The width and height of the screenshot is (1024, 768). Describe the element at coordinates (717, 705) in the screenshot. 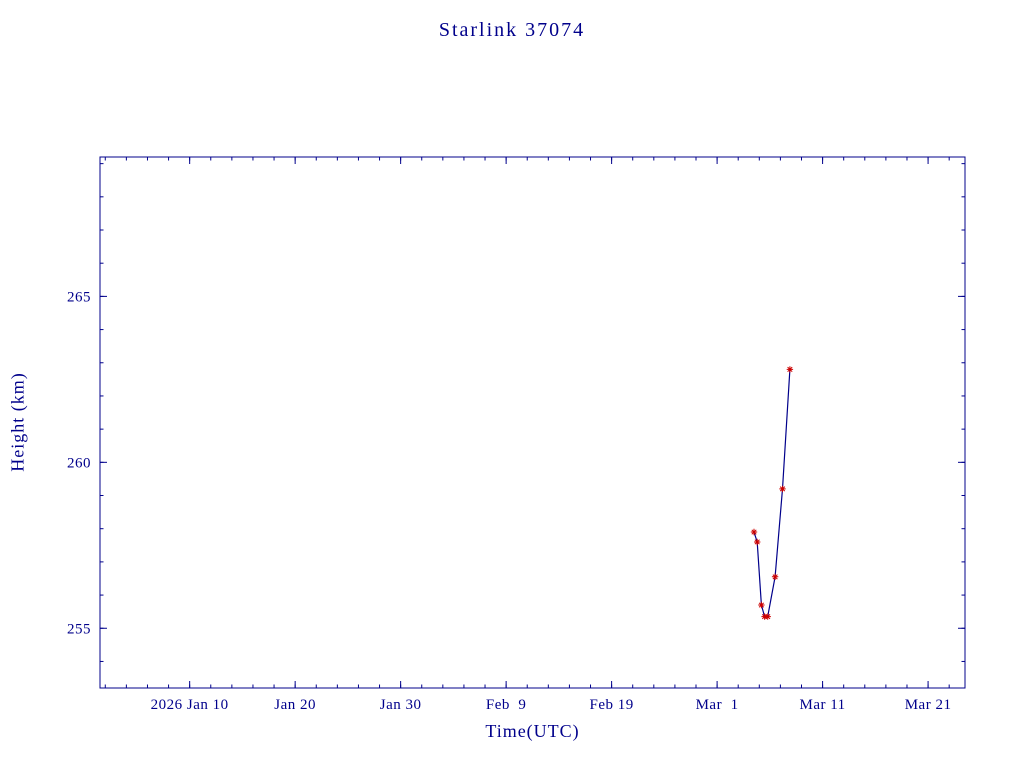

I see `svg-text: Mar 1` at that location.